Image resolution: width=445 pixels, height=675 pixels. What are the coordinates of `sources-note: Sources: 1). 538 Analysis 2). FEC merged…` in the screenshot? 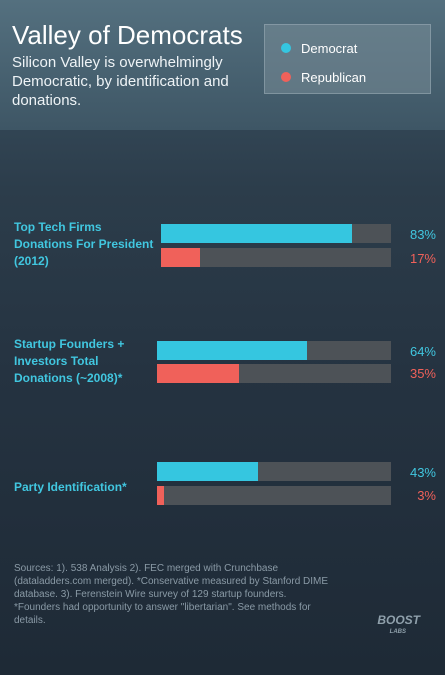 It's located at (171, 594).